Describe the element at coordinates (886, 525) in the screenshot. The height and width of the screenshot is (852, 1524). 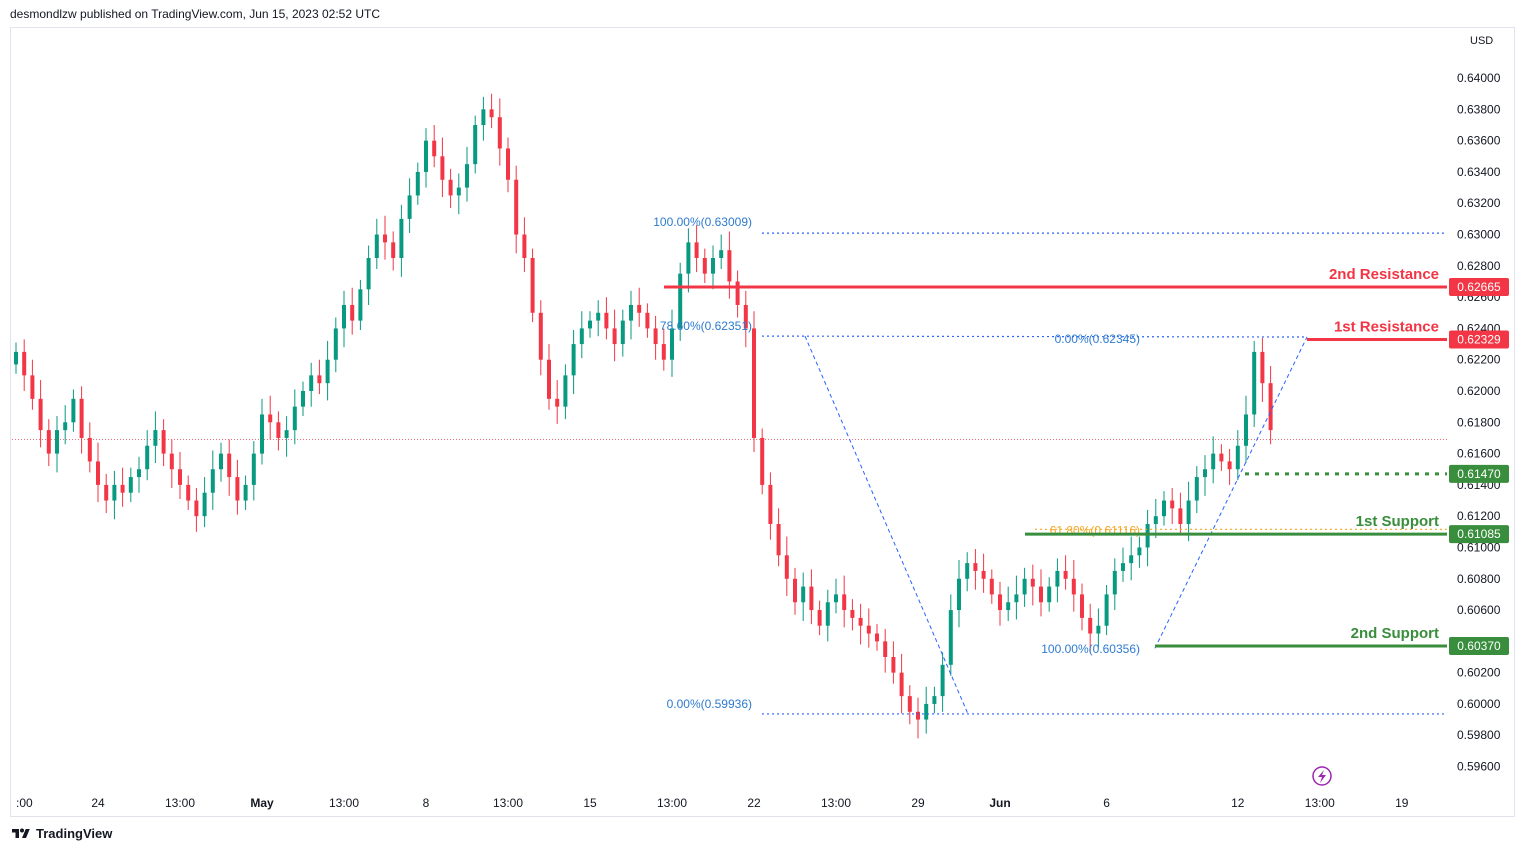
I see `fib-a-trend-line` at that location.